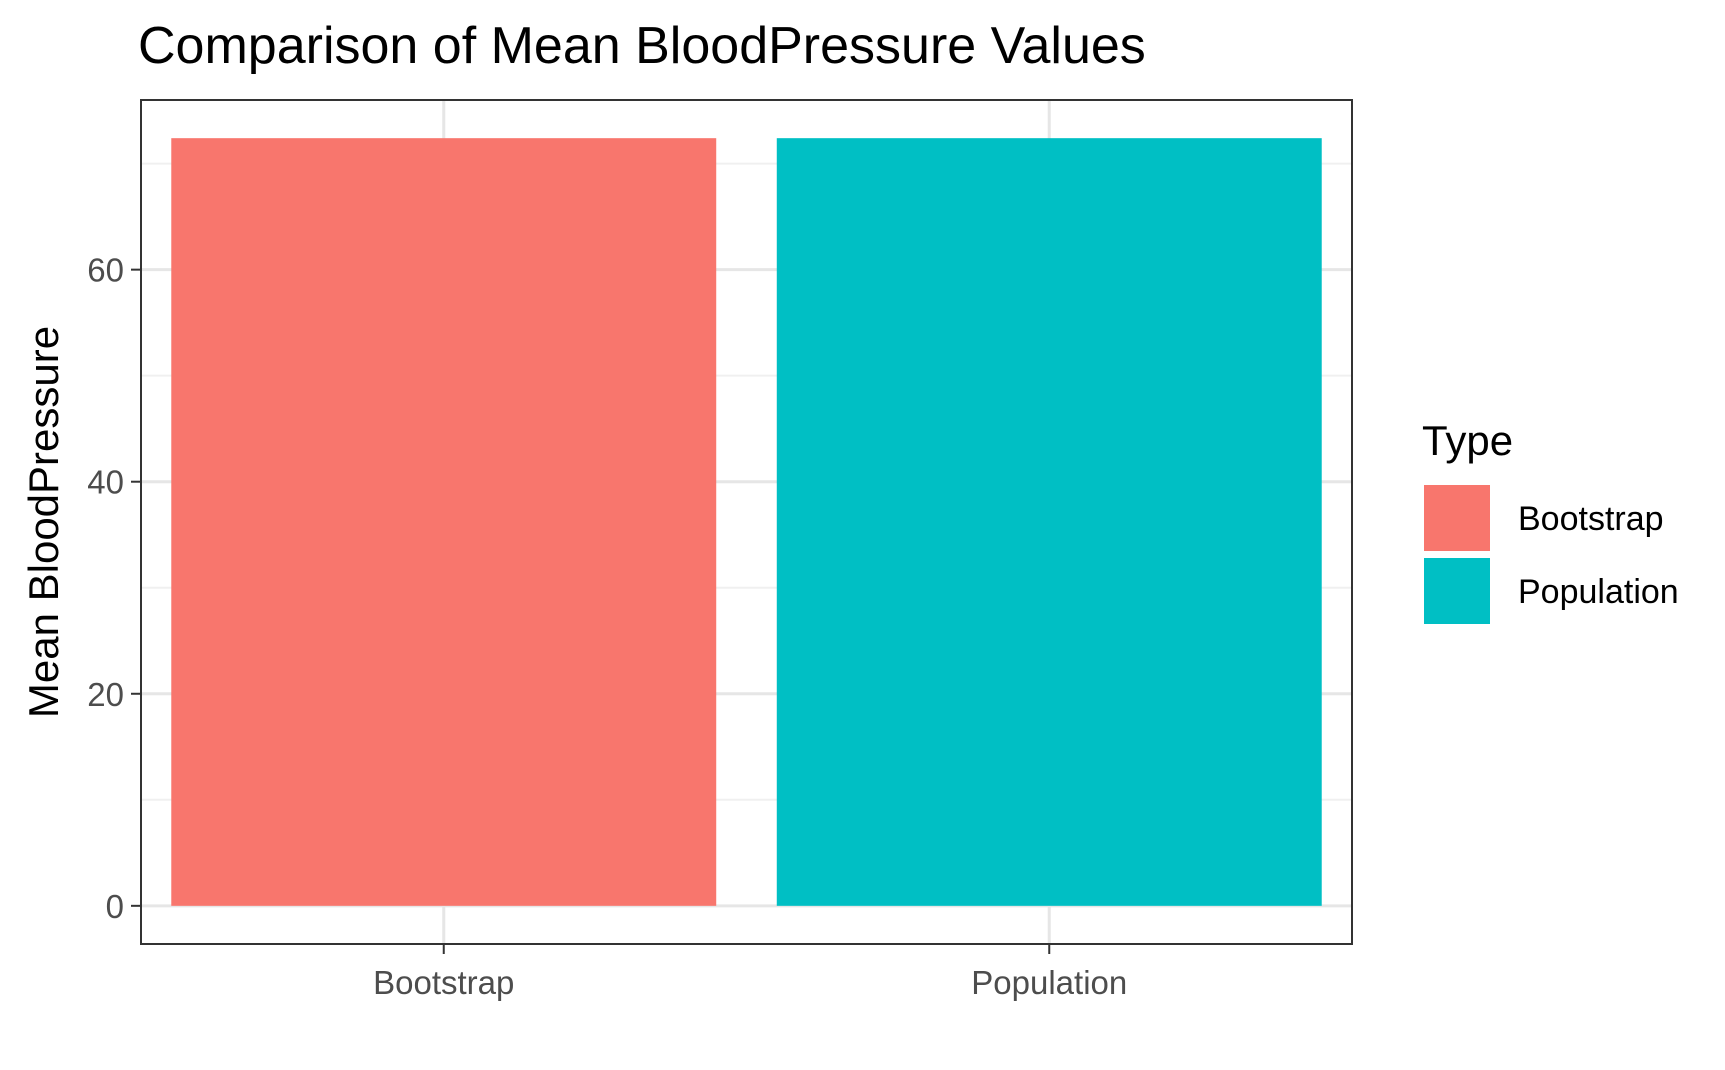  I want to click on legend-key-population, so click(1457, 591).